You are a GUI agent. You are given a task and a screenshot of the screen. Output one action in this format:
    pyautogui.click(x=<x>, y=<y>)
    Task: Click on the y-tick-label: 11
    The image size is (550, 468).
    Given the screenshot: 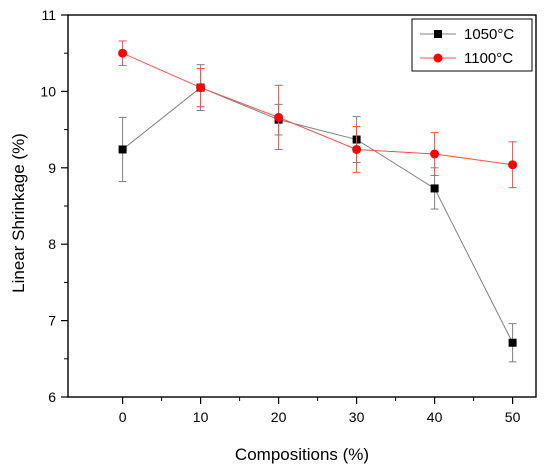 What is the action you would take?
    pyautogui.click(x=48, y=15)
    